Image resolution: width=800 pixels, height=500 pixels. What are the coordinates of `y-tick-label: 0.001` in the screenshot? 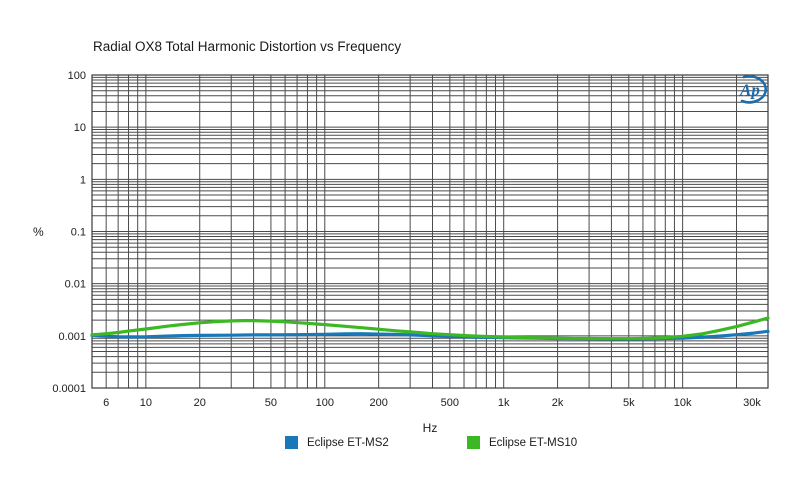 It's located at (72, 337).